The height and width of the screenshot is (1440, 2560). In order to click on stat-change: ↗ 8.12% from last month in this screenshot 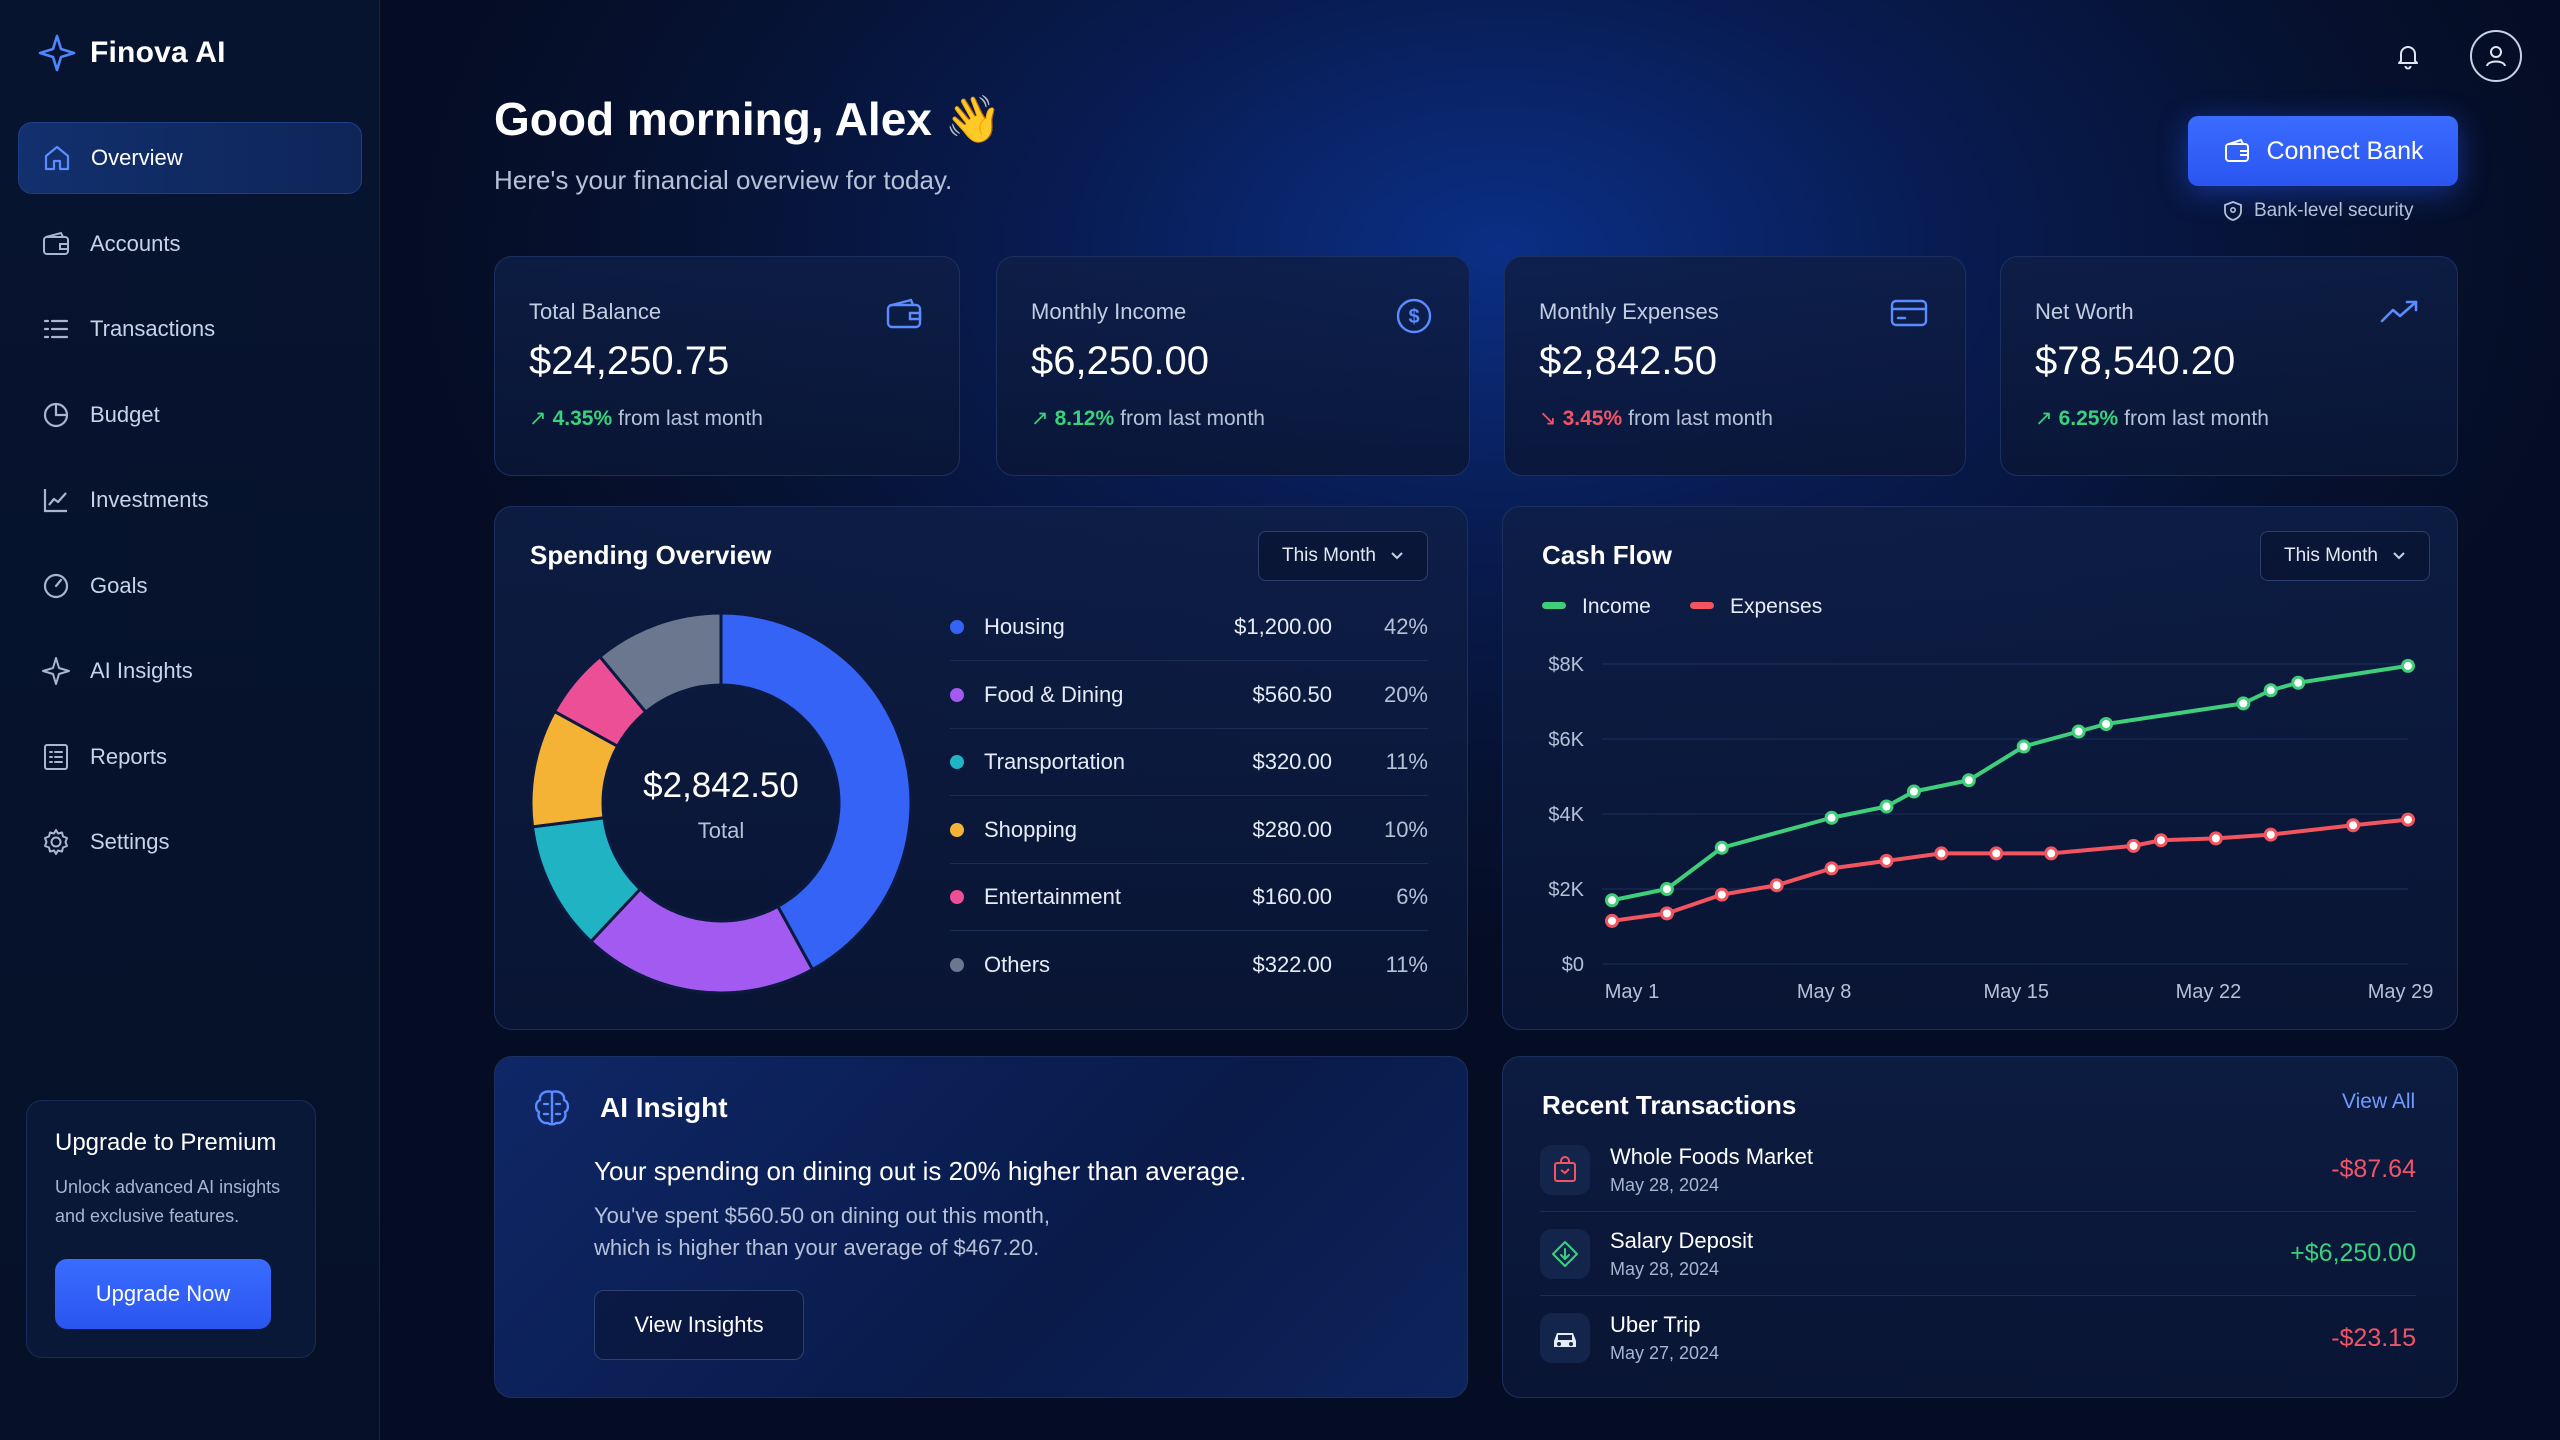, I will do `click(1233, 418)`.